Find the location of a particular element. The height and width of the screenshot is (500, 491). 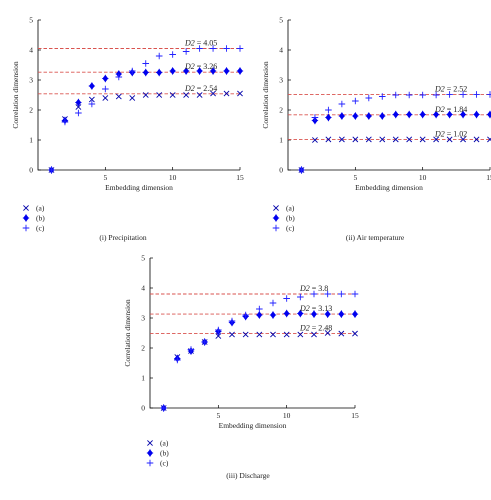

panel-caption: (ii) Air temperature is located at coordinates (375, 237).